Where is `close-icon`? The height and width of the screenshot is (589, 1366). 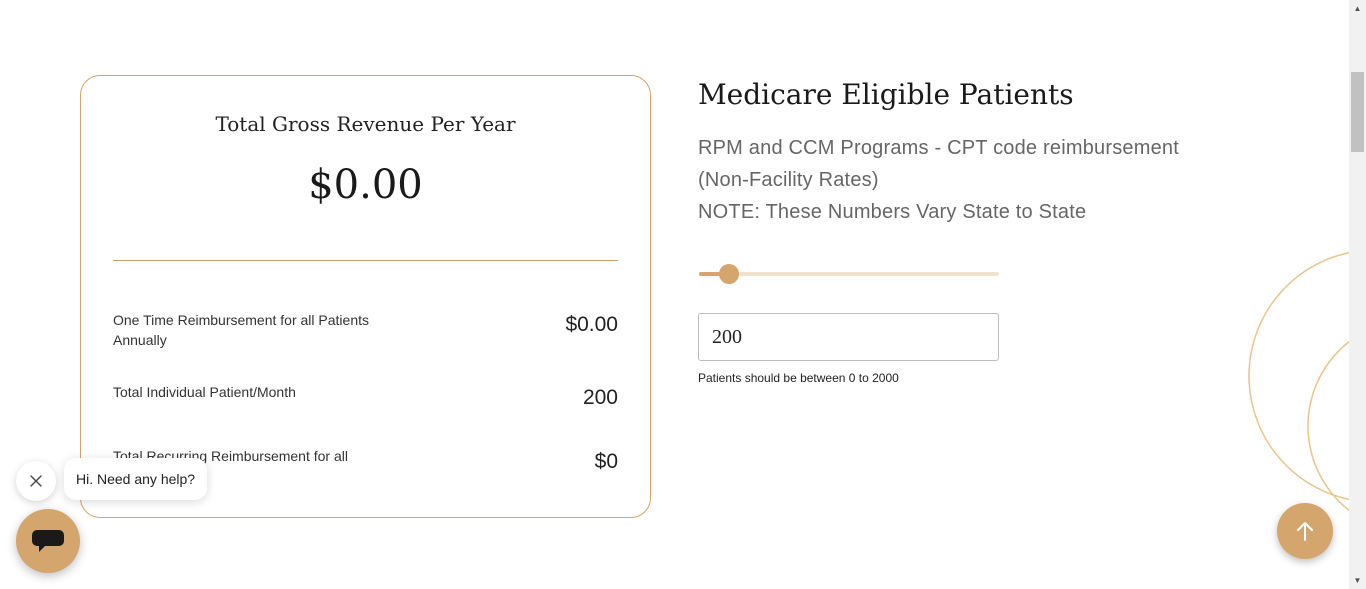
close-icon is located at coordinates (36, 481).